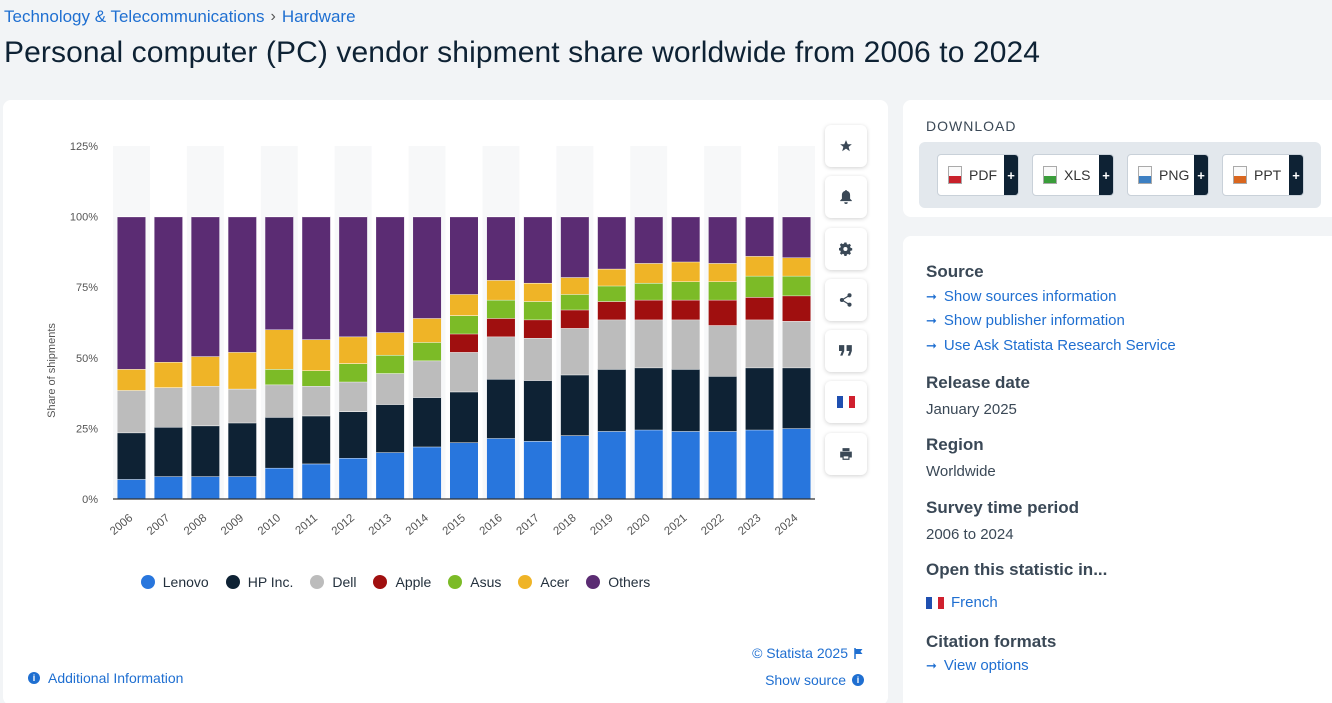  I want to click on y-tick-label: 25%, so click(87, 429).